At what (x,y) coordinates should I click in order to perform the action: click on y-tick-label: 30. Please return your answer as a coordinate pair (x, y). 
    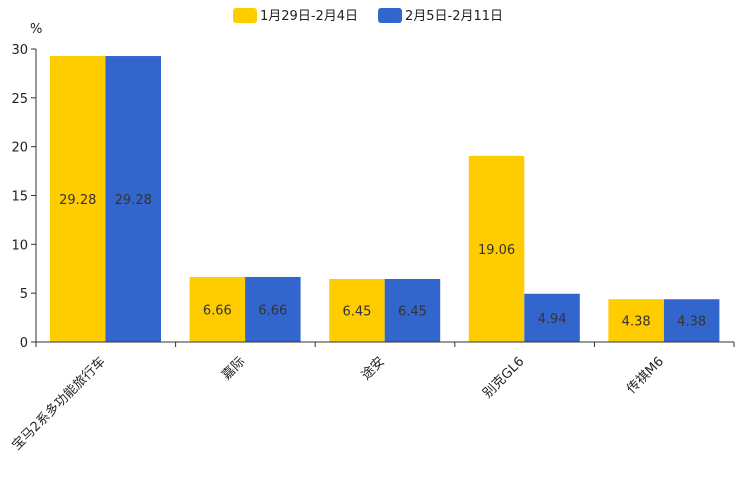
    Looking at the image, I should click on (19, 50).